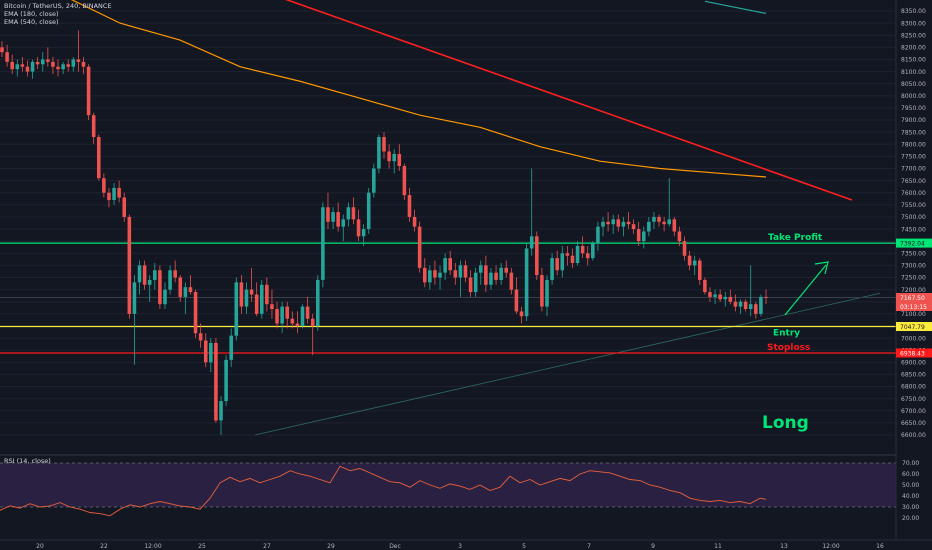 The height and width of the screenshot is (550, 932). I want to click on price-tick-label: 8100.00, so click(913, 72).